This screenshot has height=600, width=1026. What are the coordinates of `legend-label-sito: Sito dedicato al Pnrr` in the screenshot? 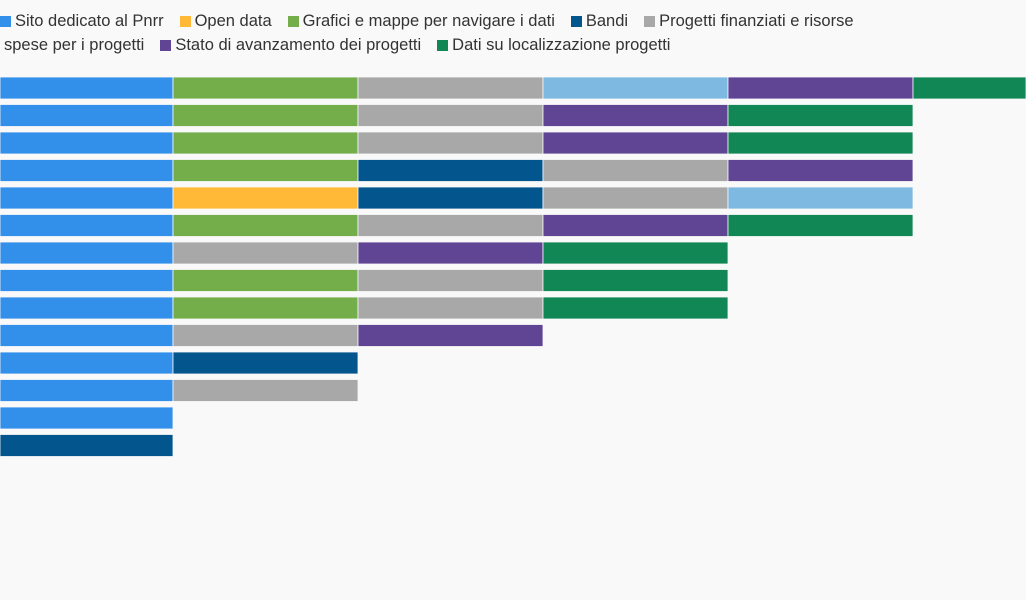 It's located at (89, 21).